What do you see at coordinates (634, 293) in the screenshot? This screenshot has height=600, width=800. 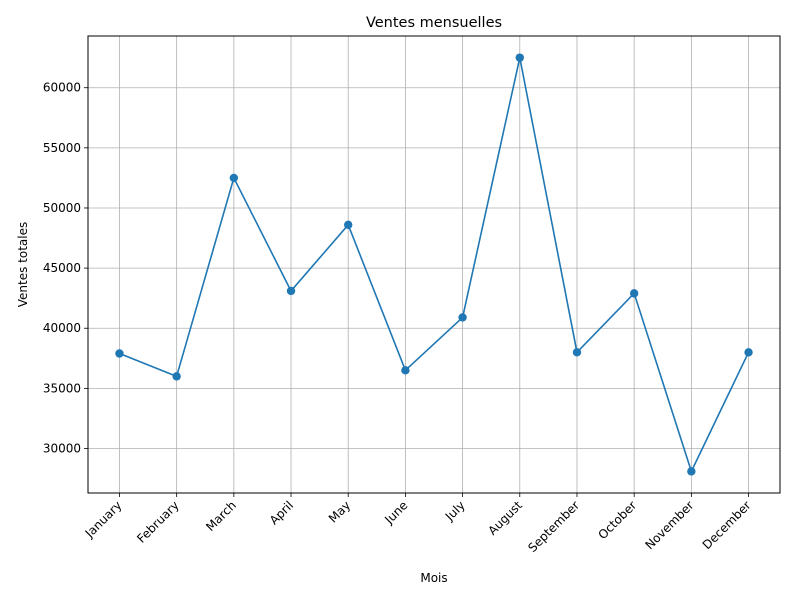 I see `data-point-october` at bounding box center [634, 293].